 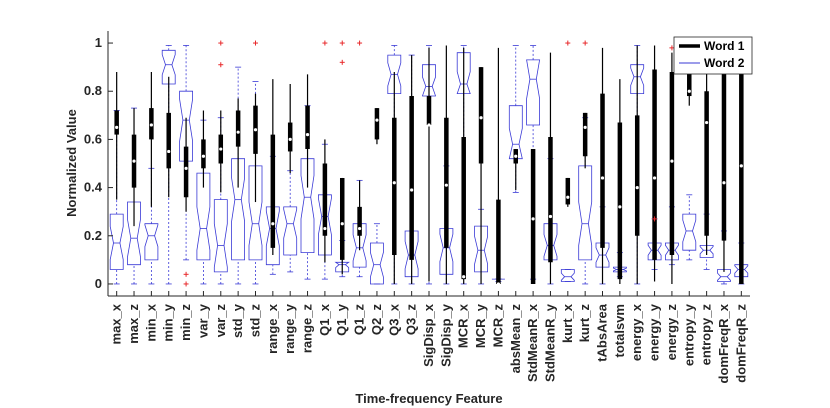 What do you see at coordinates (324, 319) in the screenshot?
I see `x-tick-label: Q1_x` at bounding box center [324, 319].